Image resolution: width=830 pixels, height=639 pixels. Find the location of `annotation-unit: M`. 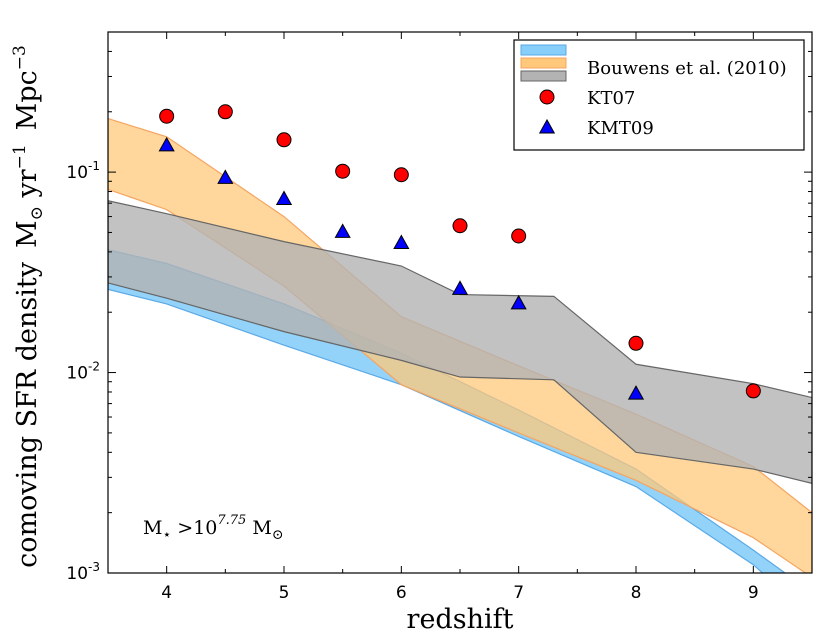

annotation-unit: M is located at coordinates (259, 528).